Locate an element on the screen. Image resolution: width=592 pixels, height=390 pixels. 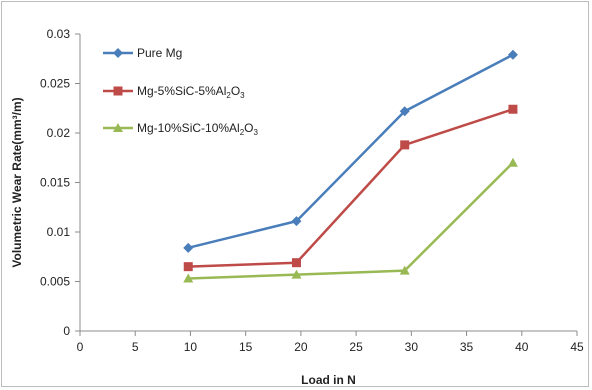
x-tick-labels: 0 5 10 15 20 25 30 35 40 45 is located at coordinates (330, 342).